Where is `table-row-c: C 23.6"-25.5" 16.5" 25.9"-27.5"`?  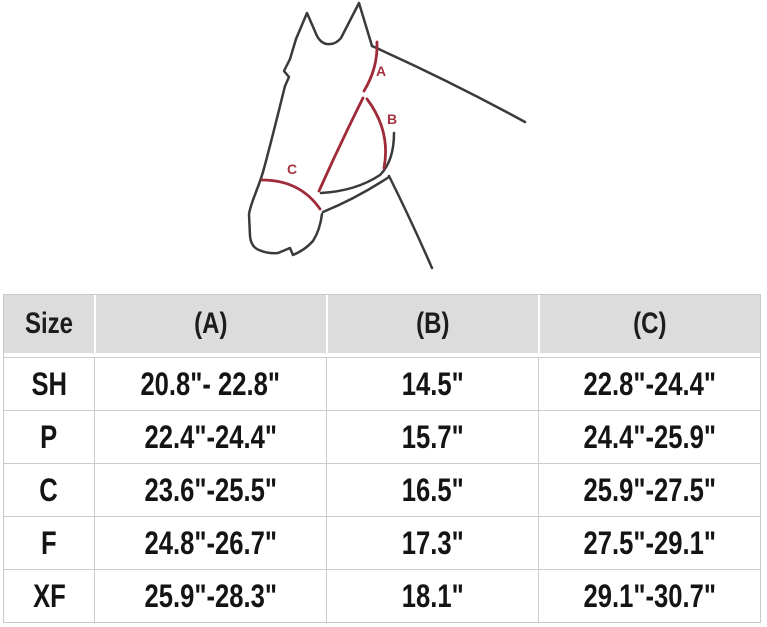 table-row-c: C 23.6"-25.5" 16.5" 25.9"-27.5" is located at coordinates (382, 489).